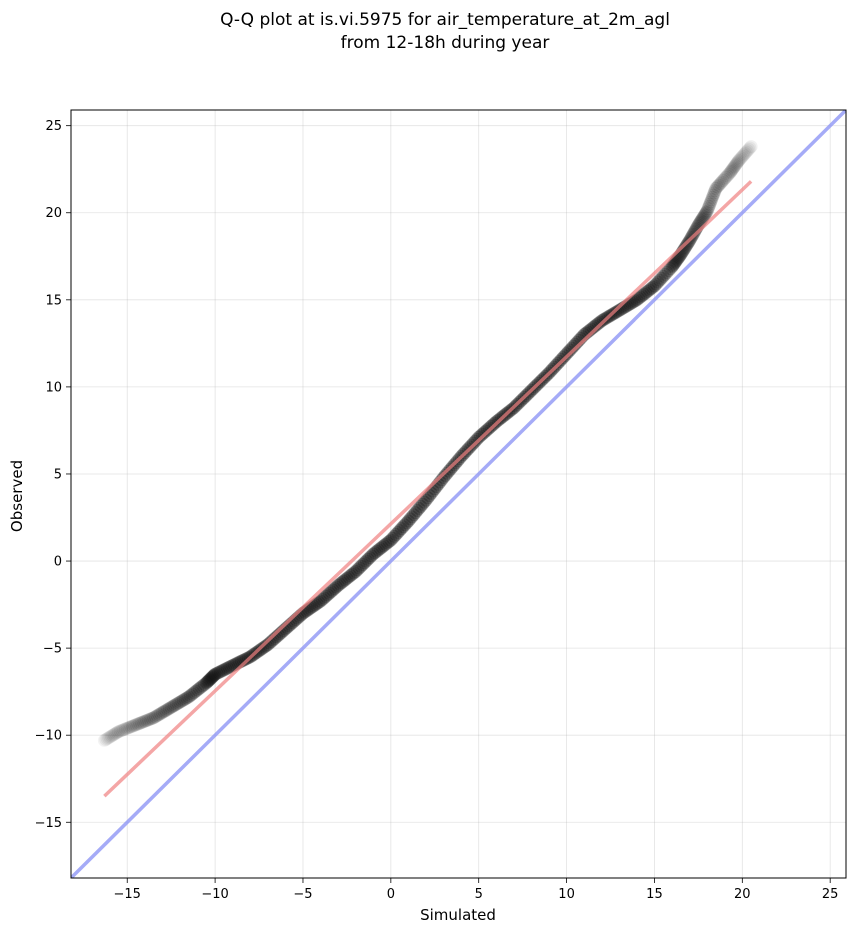 The height and width of the screenshot is (934, 854). I want to click on y-tick-label: 5, so click(58, 474).